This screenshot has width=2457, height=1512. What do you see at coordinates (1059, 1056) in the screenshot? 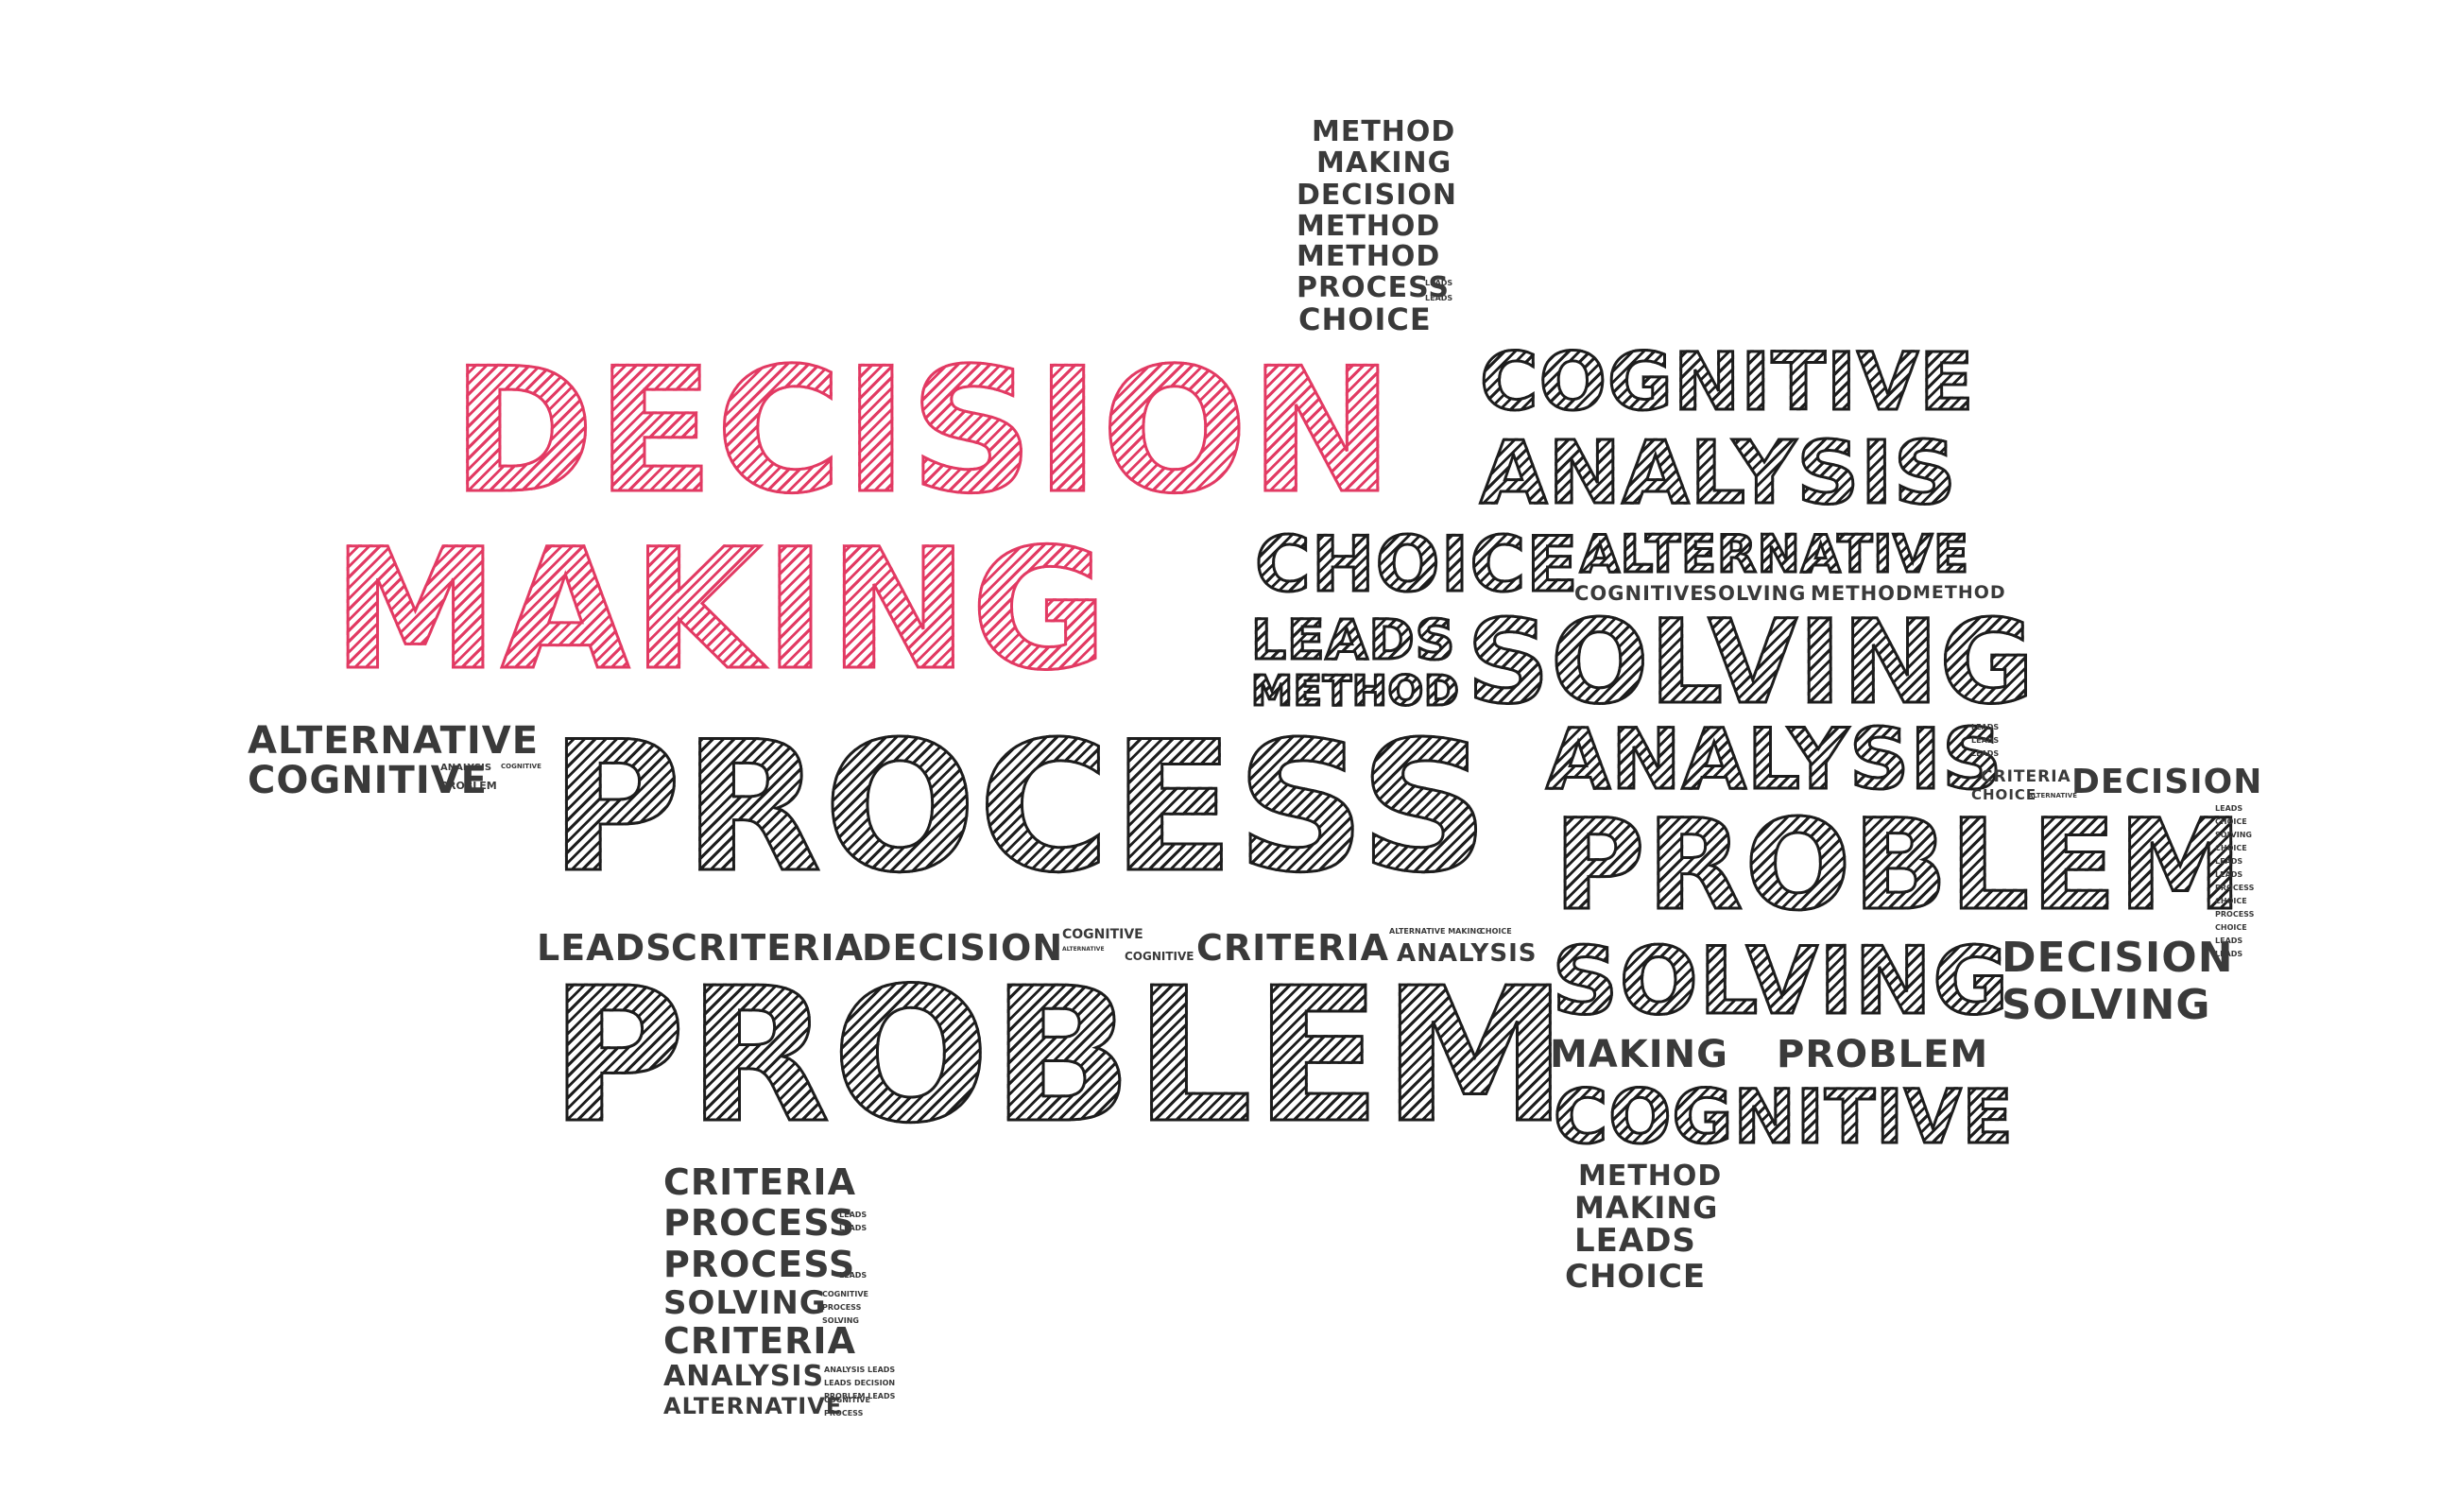
I see `word-problem-main: PROBLEM` at bounding box center [1059, 1056].